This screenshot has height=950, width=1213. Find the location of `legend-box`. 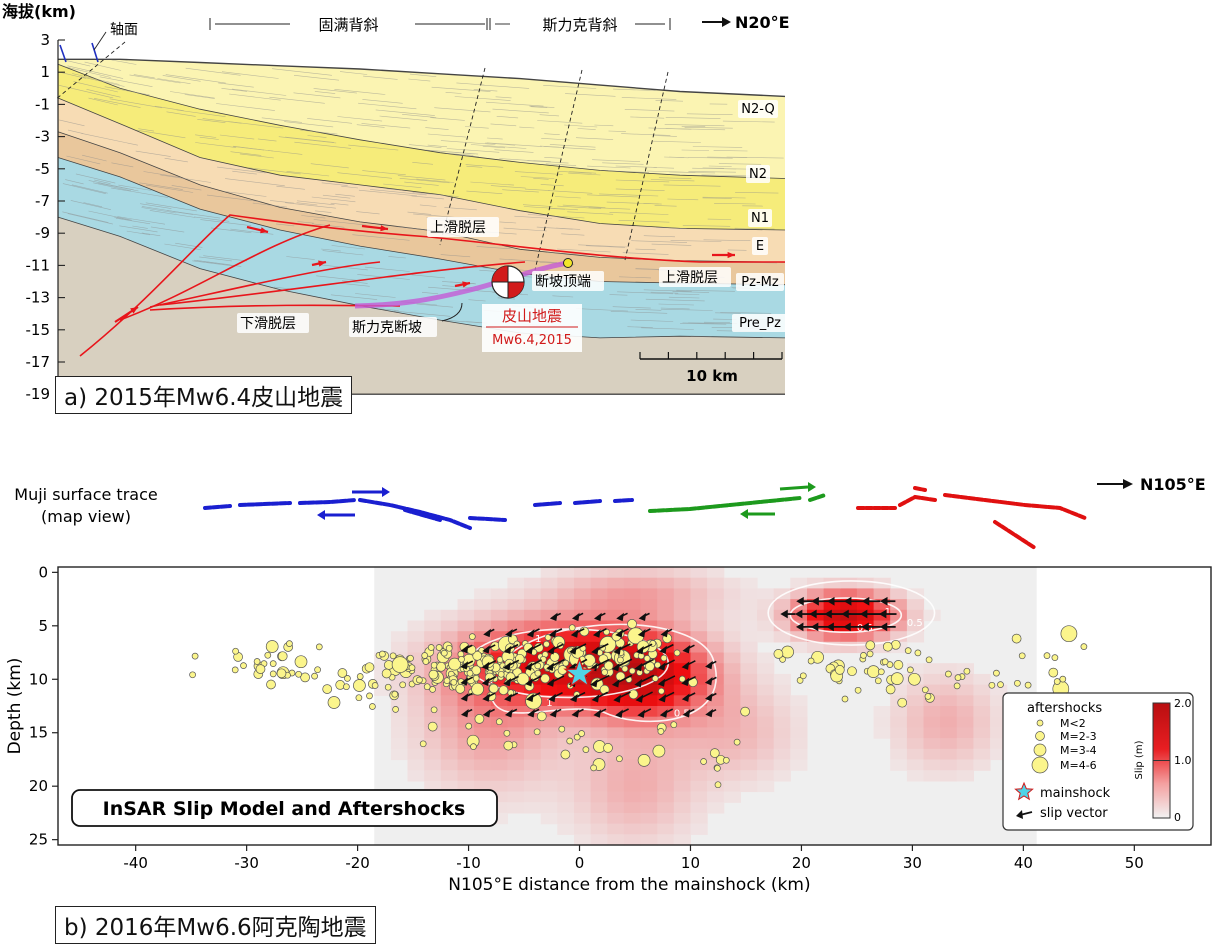

legend-box is located at coordinates (1098, 761).